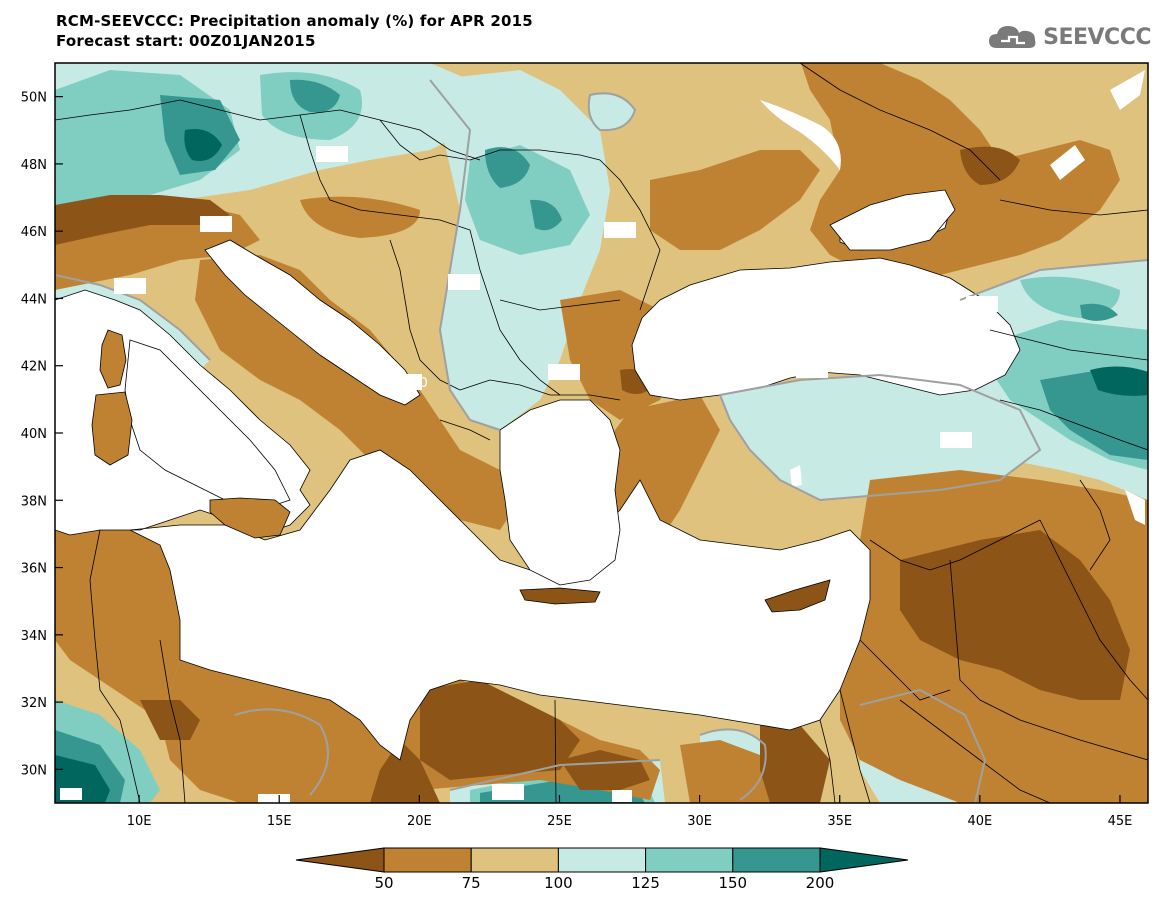 The image size is (1165, 907). What do you see at coordinates (979, 821) in the screenshot?
I see `lon-tick-label: 40E` at bounding box center [979, 821].